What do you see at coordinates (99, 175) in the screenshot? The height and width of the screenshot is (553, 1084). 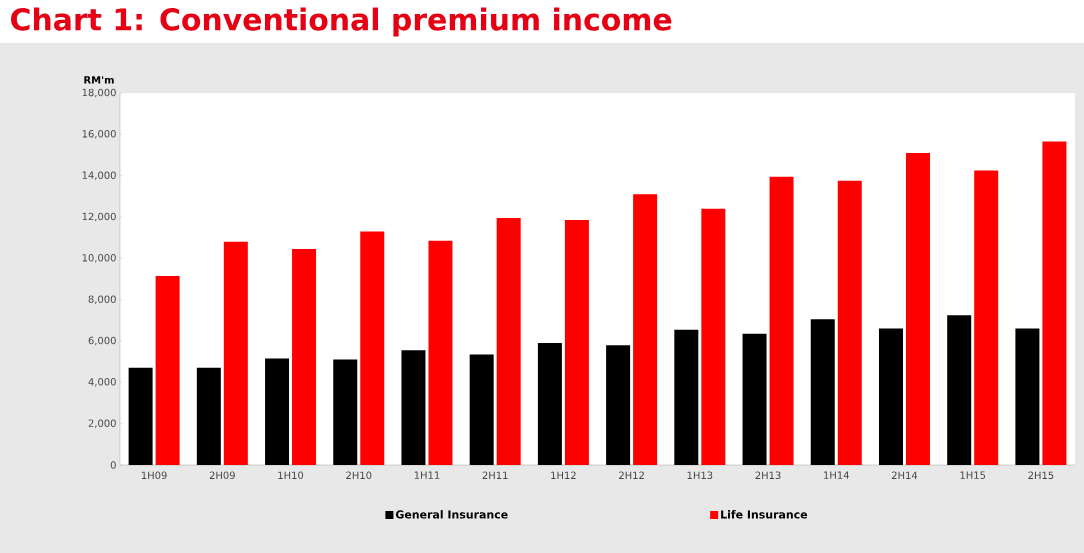 I see `y-tick-label: 14,000` at bounding box center [99, 175].